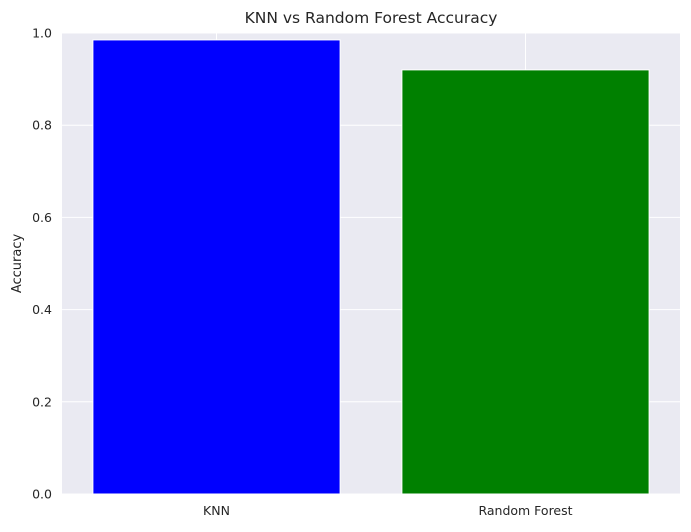 The image size is (691, 532). What do you see at coordinates (42, 401) in the screenshot?
I see `y-tick-label: 0.2` at bounding box center [42, 401].